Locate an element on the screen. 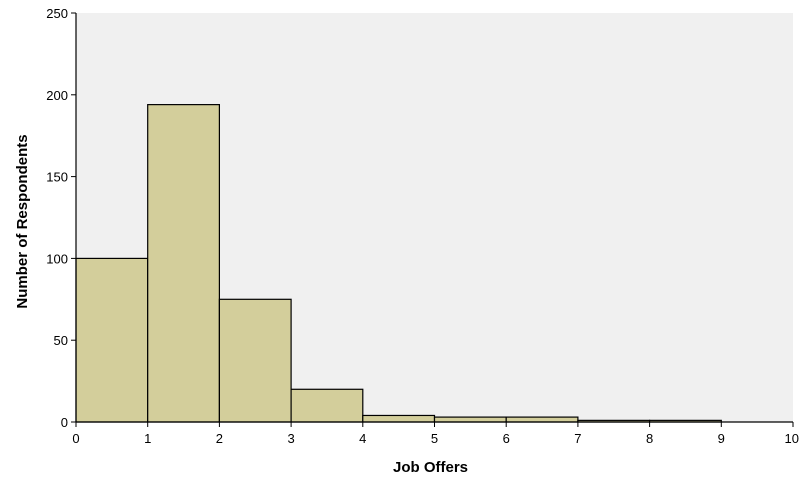 The width and height of the screenshot is (800, 478). x-tick-label: 4 is located at coordinates (362, 438).